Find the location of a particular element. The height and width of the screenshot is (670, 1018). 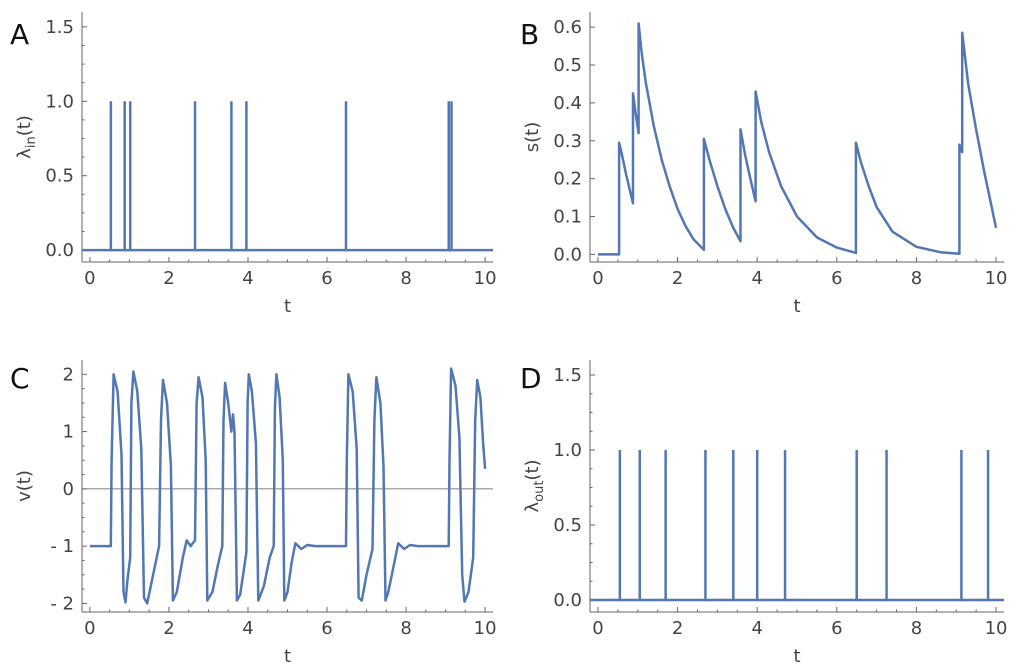

y-tick-label: - 2 is located at coordinates (62, 603).